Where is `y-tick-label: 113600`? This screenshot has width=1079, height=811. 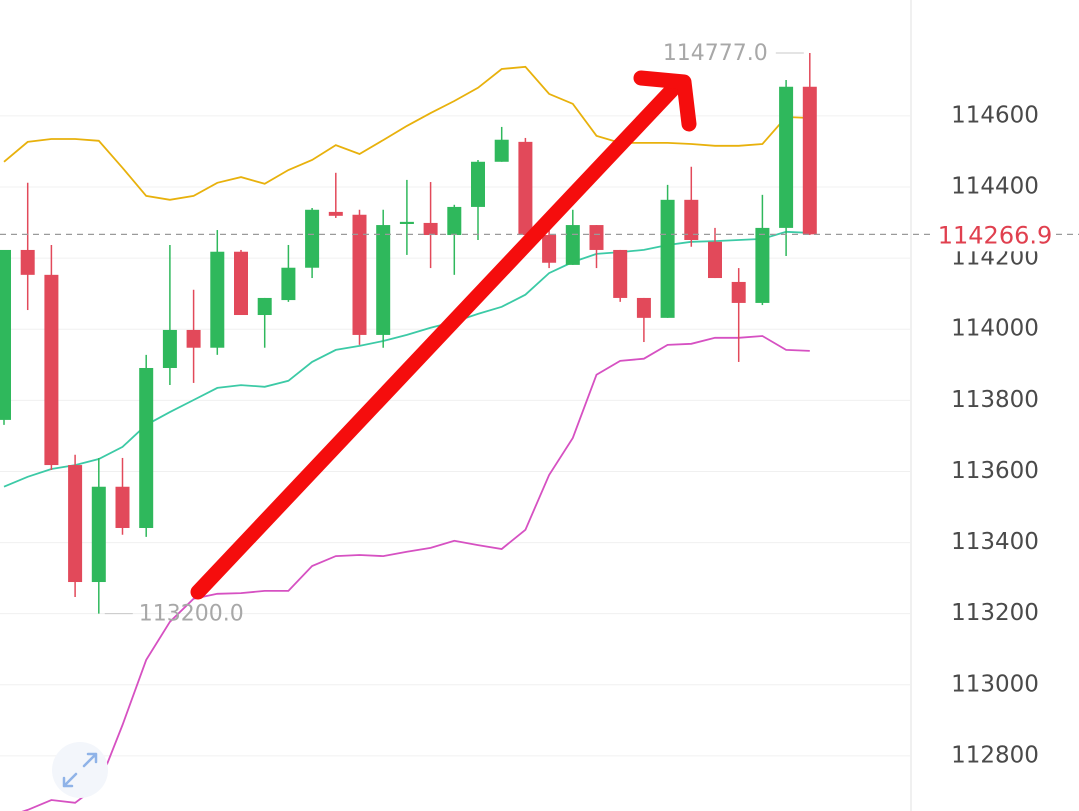 y-tick-label: 113600 is located at coordinates (995, 471).